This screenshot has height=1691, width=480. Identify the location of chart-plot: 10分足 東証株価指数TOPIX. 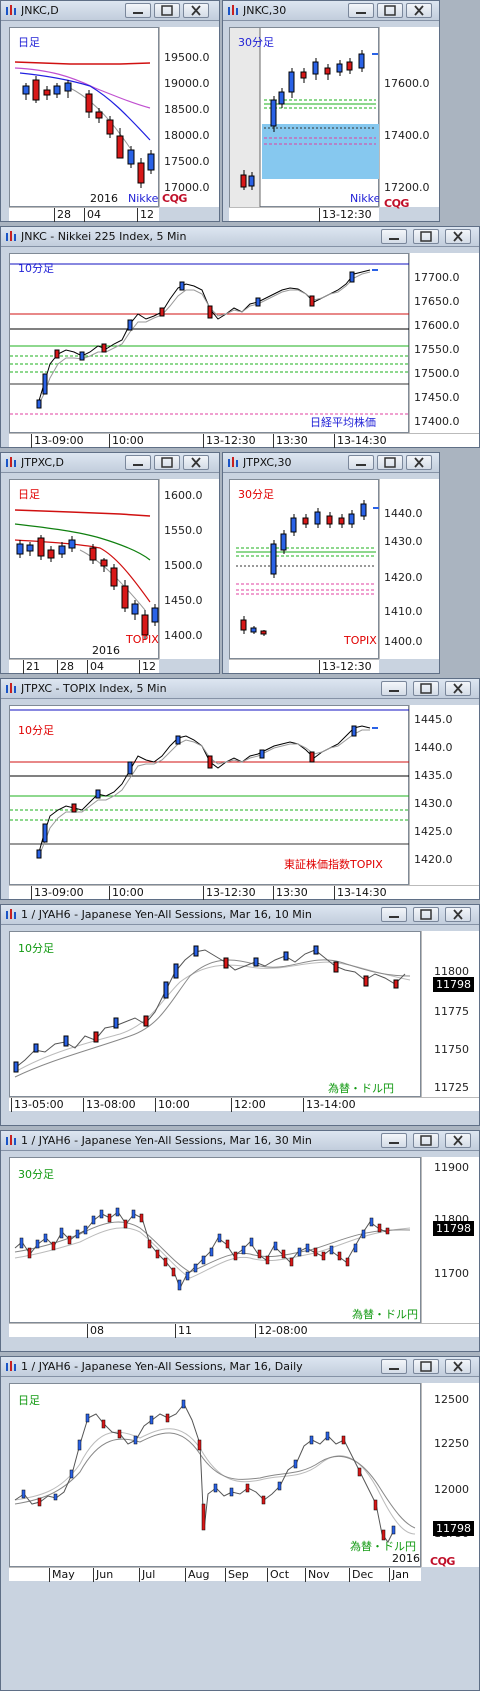
(209, 795).